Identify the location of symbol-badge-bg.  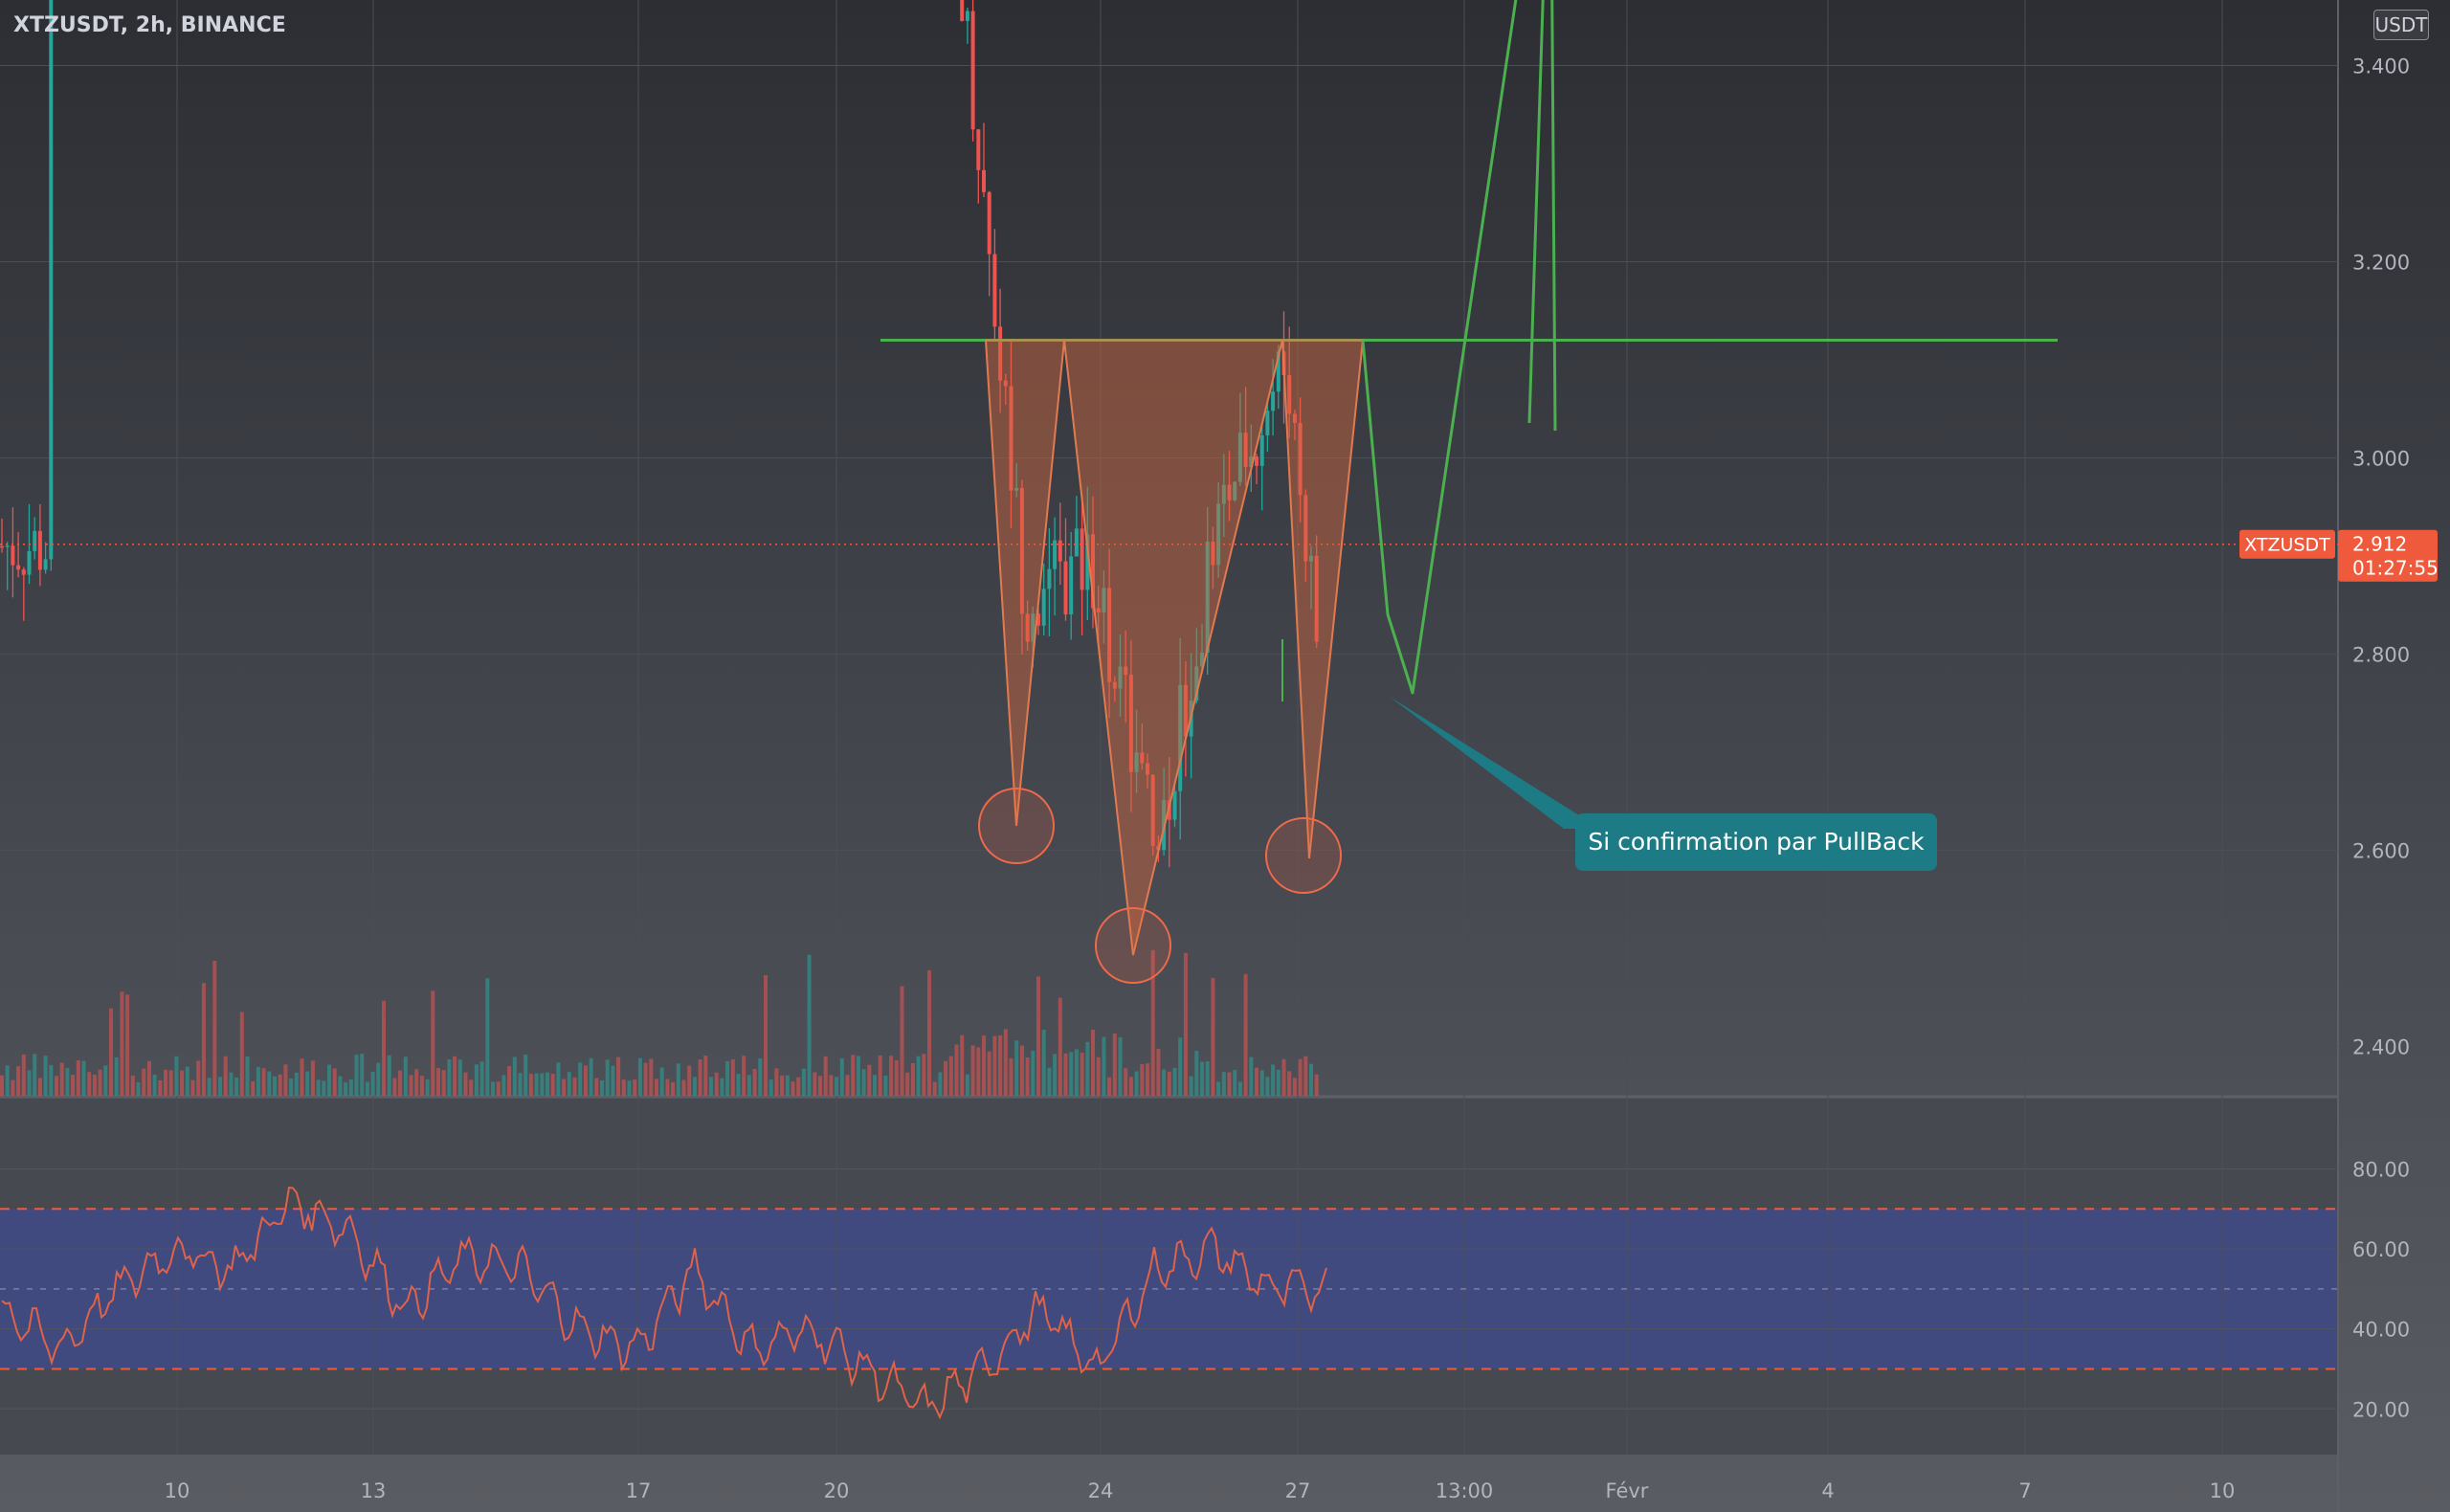
(2287, 544).